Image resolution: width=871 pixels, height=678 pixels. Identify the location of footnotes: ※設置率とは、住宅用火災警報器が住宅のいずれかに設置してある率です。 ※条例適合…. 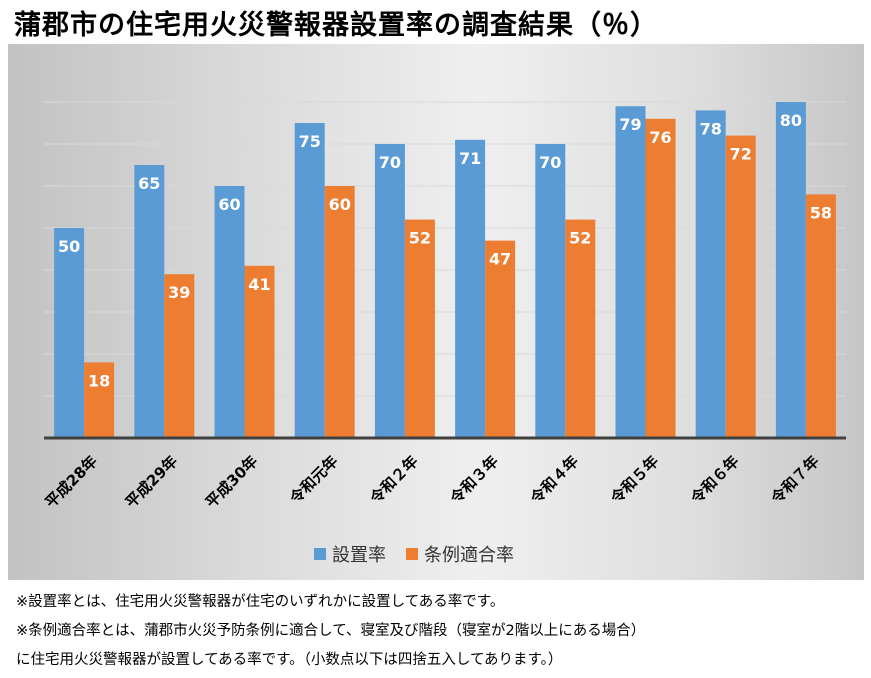
(441, 631).